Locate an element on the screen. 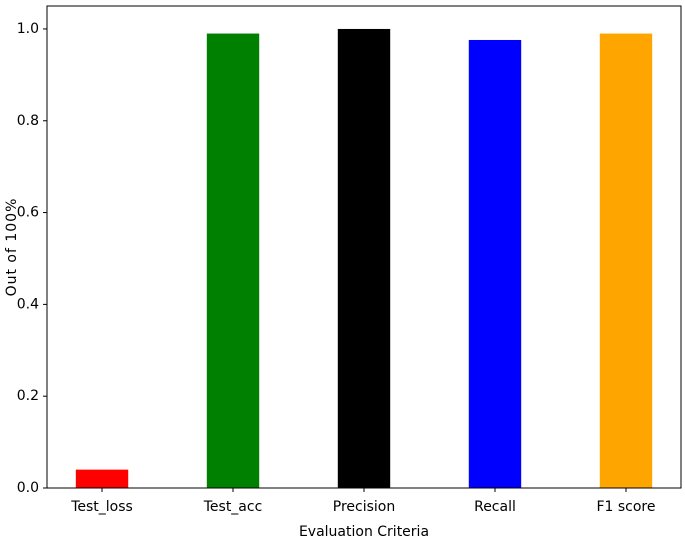  y-tick-label: 0.6 is located at coordinates (28, 213).